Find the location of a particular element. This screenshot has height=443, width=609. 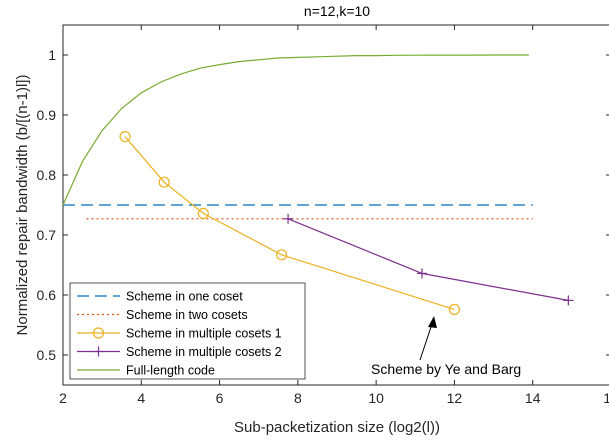

x-tick-label: 14 is located at coordinates (533, 398).